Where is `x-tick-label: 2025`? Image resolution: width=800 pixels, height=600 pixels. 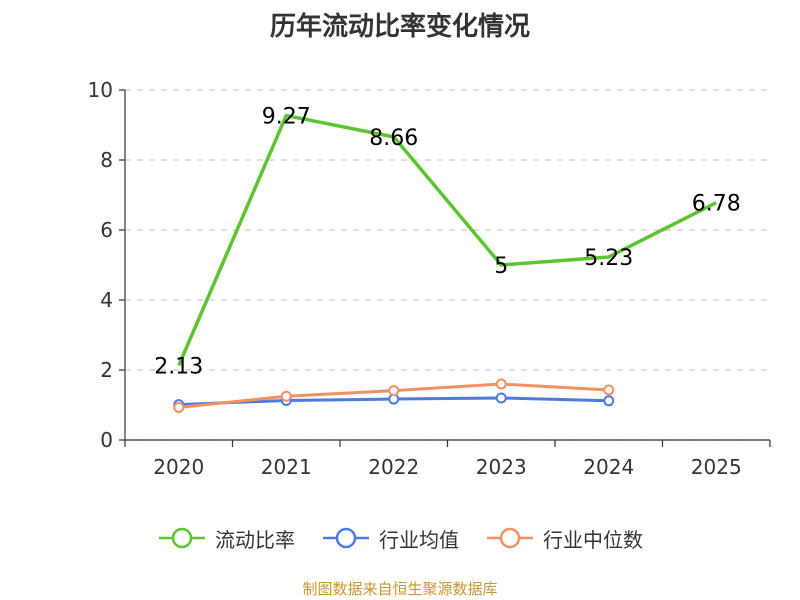
x-tick-label: 2025 is located at coordinates (716, 467).